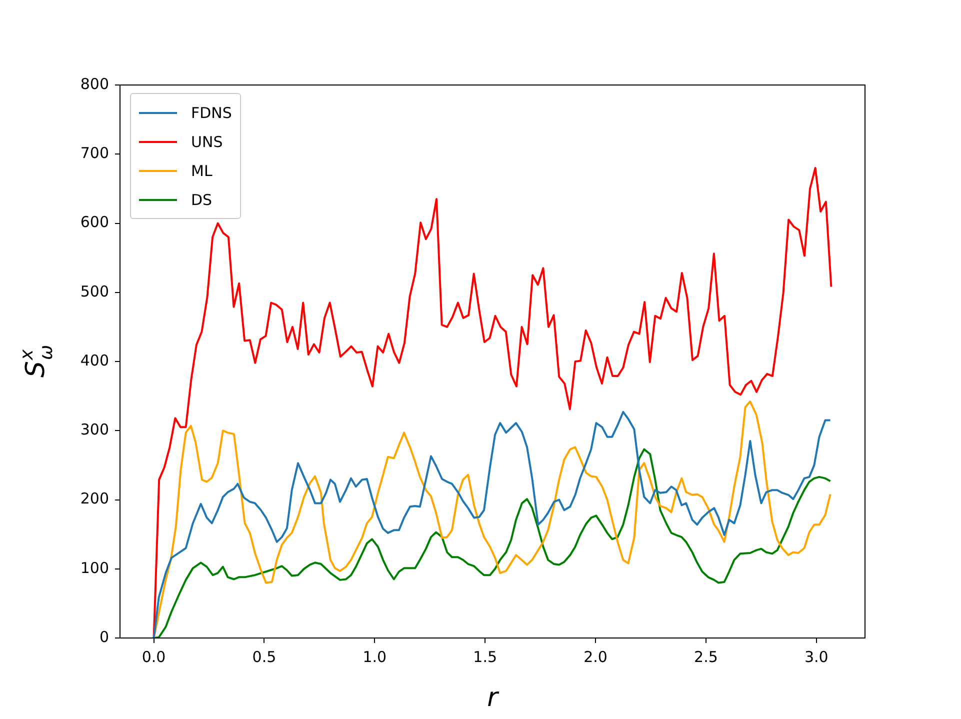  What do you see at coordinates (94, 222) in the screenshot?
I see `y-tick-label: 600` at bounding box center [94, 222].